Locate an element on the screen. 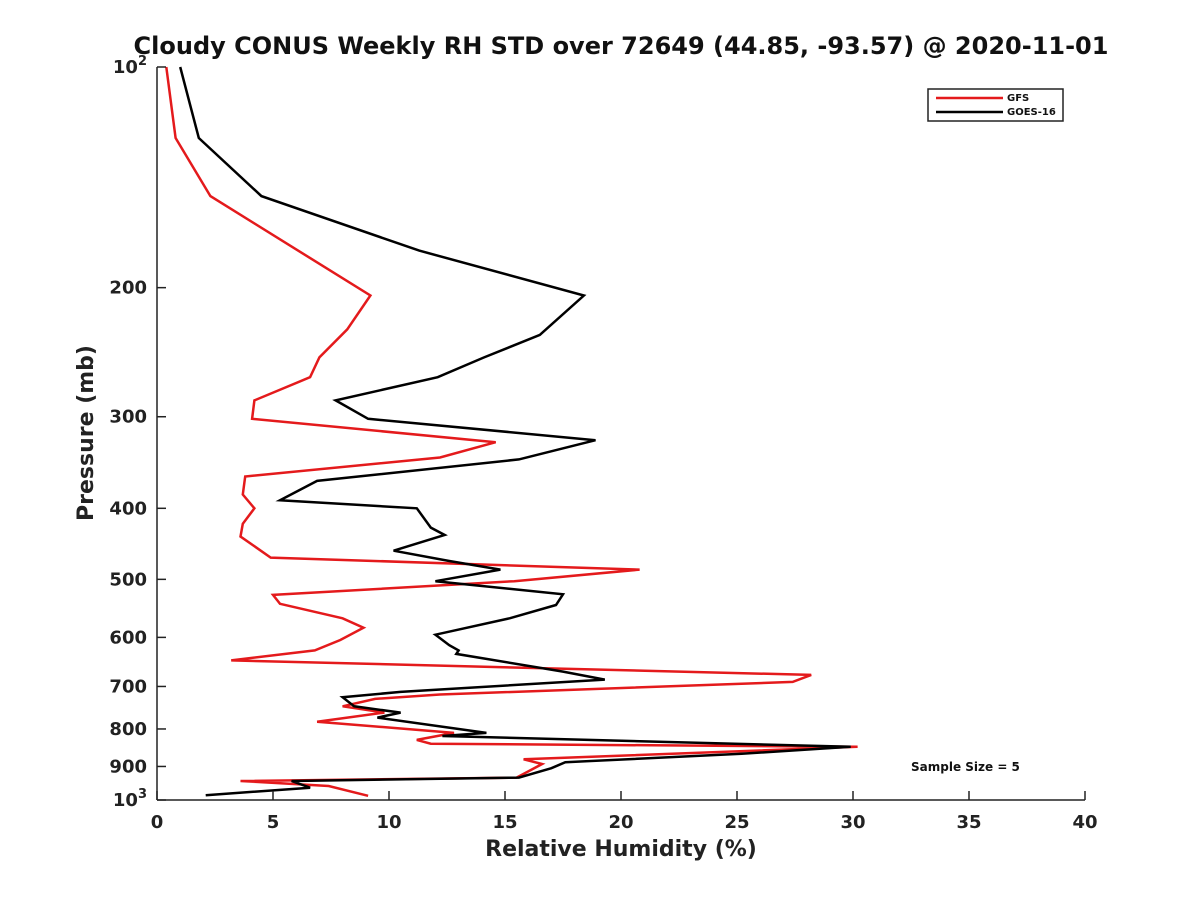 This screenshot has height=900, width=1200. y-tick-label: 400 is located at coordinates (128, 508).